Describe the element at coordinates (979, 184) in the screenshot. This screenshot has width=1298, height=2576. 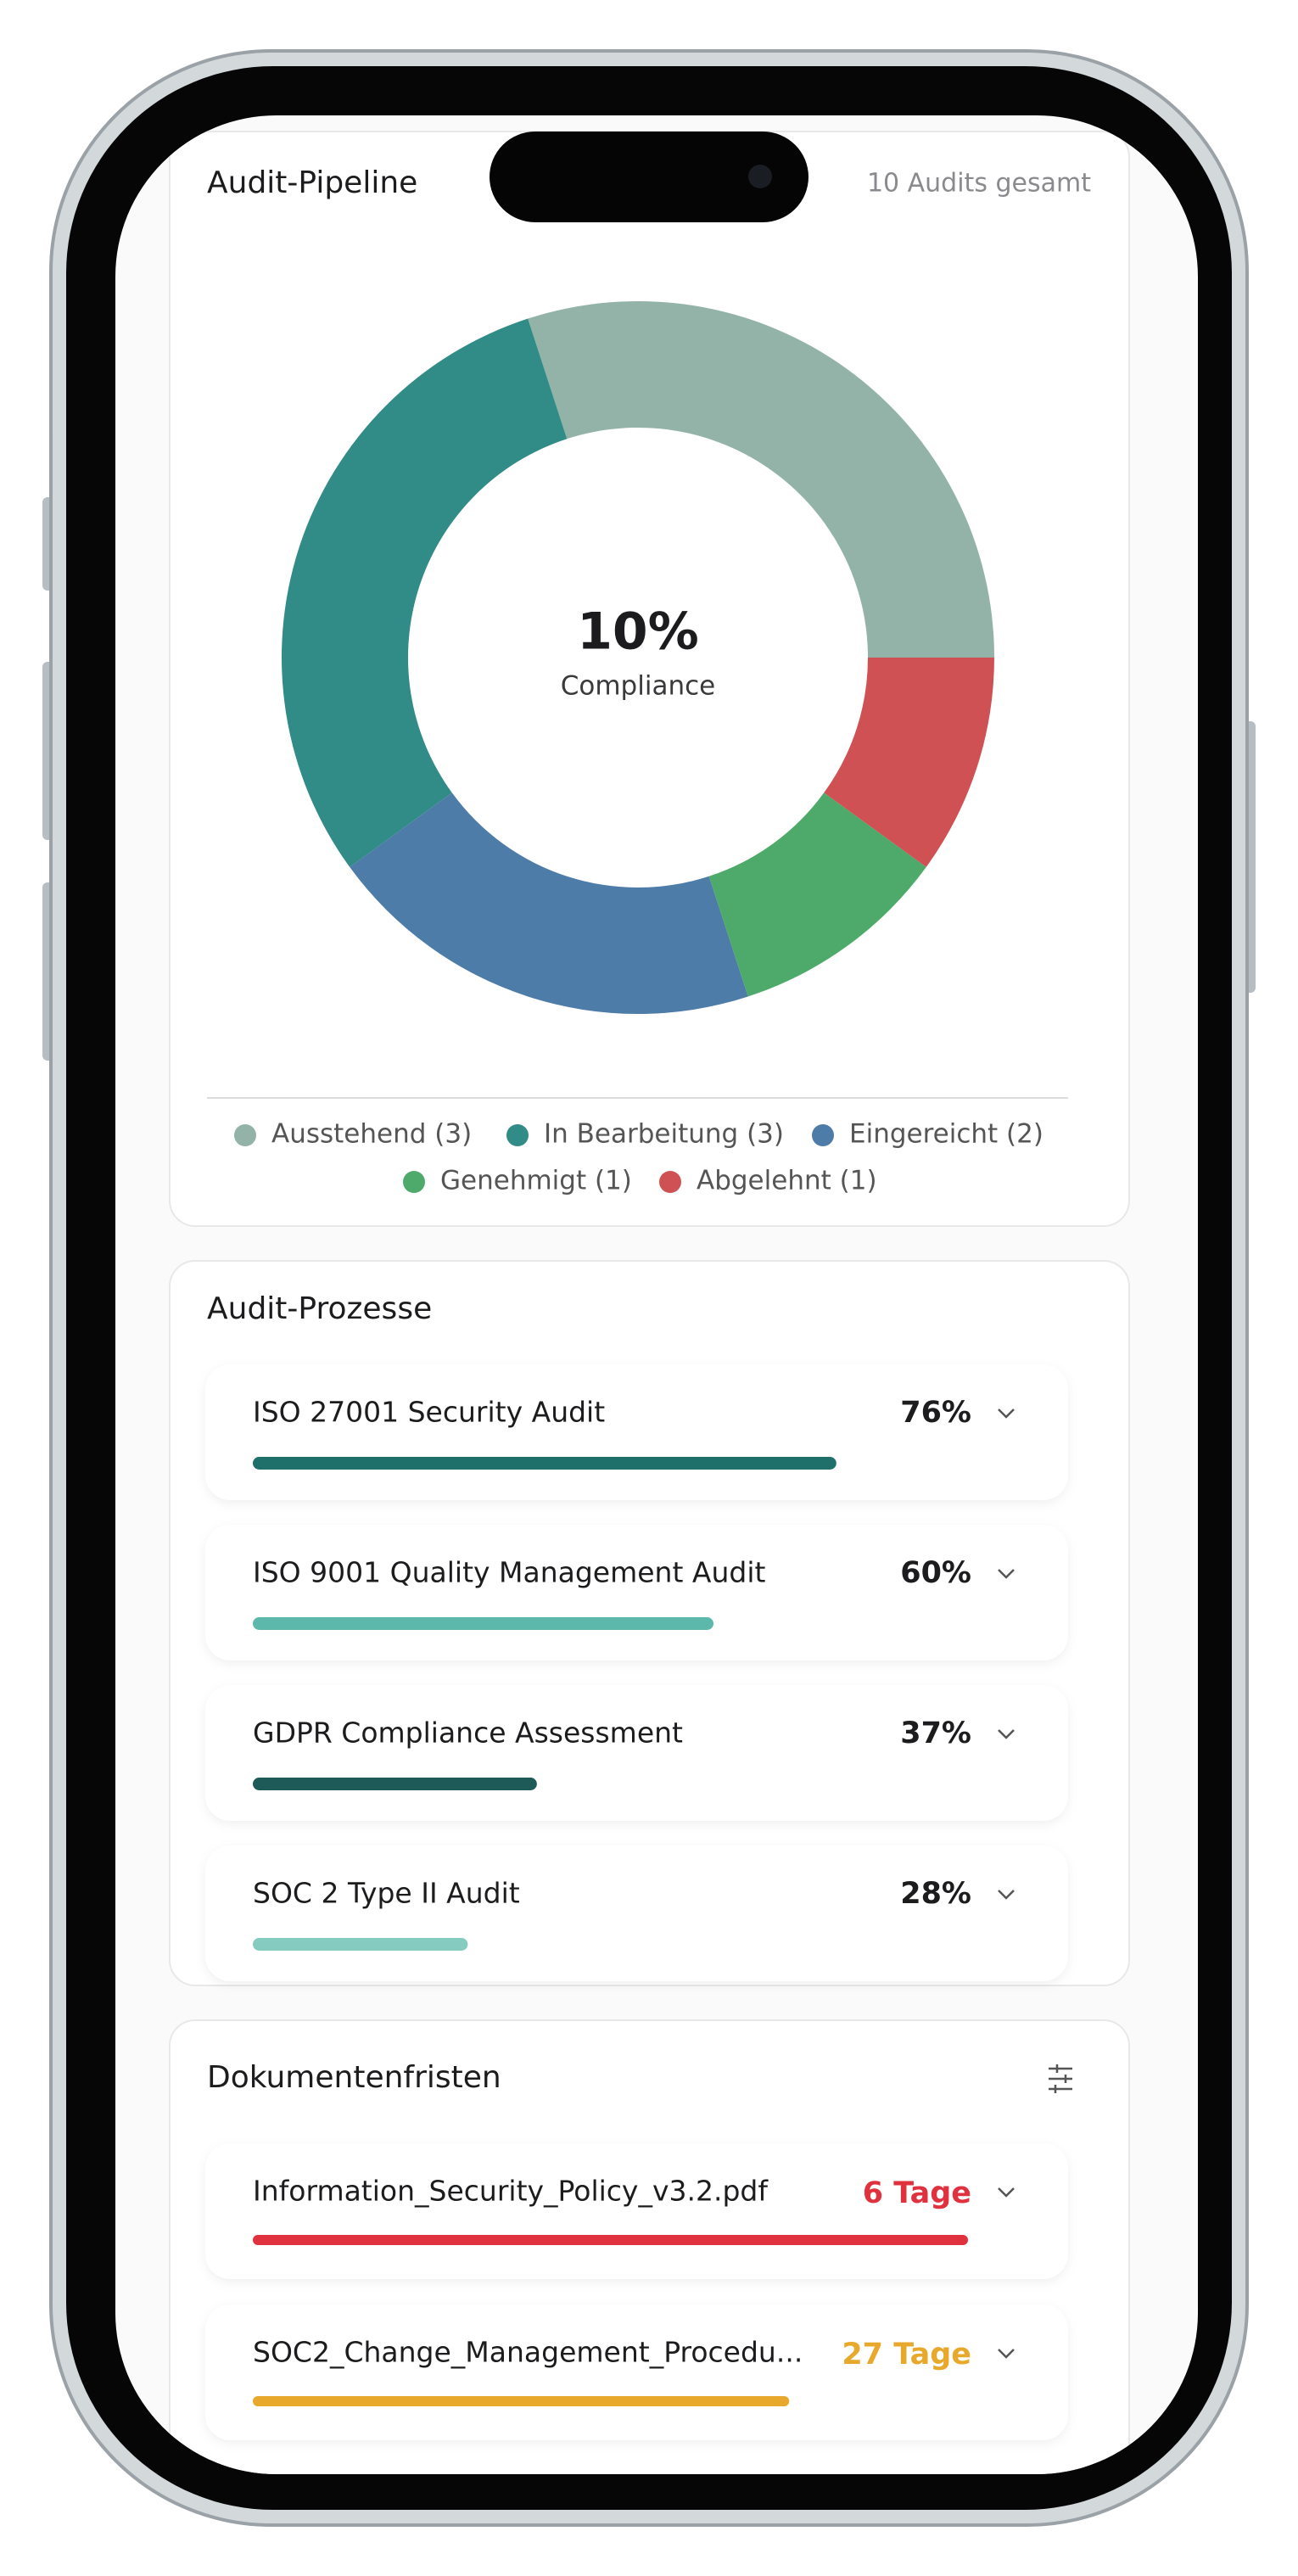
I see `total-count: 10 Audits gesamt` at that location.